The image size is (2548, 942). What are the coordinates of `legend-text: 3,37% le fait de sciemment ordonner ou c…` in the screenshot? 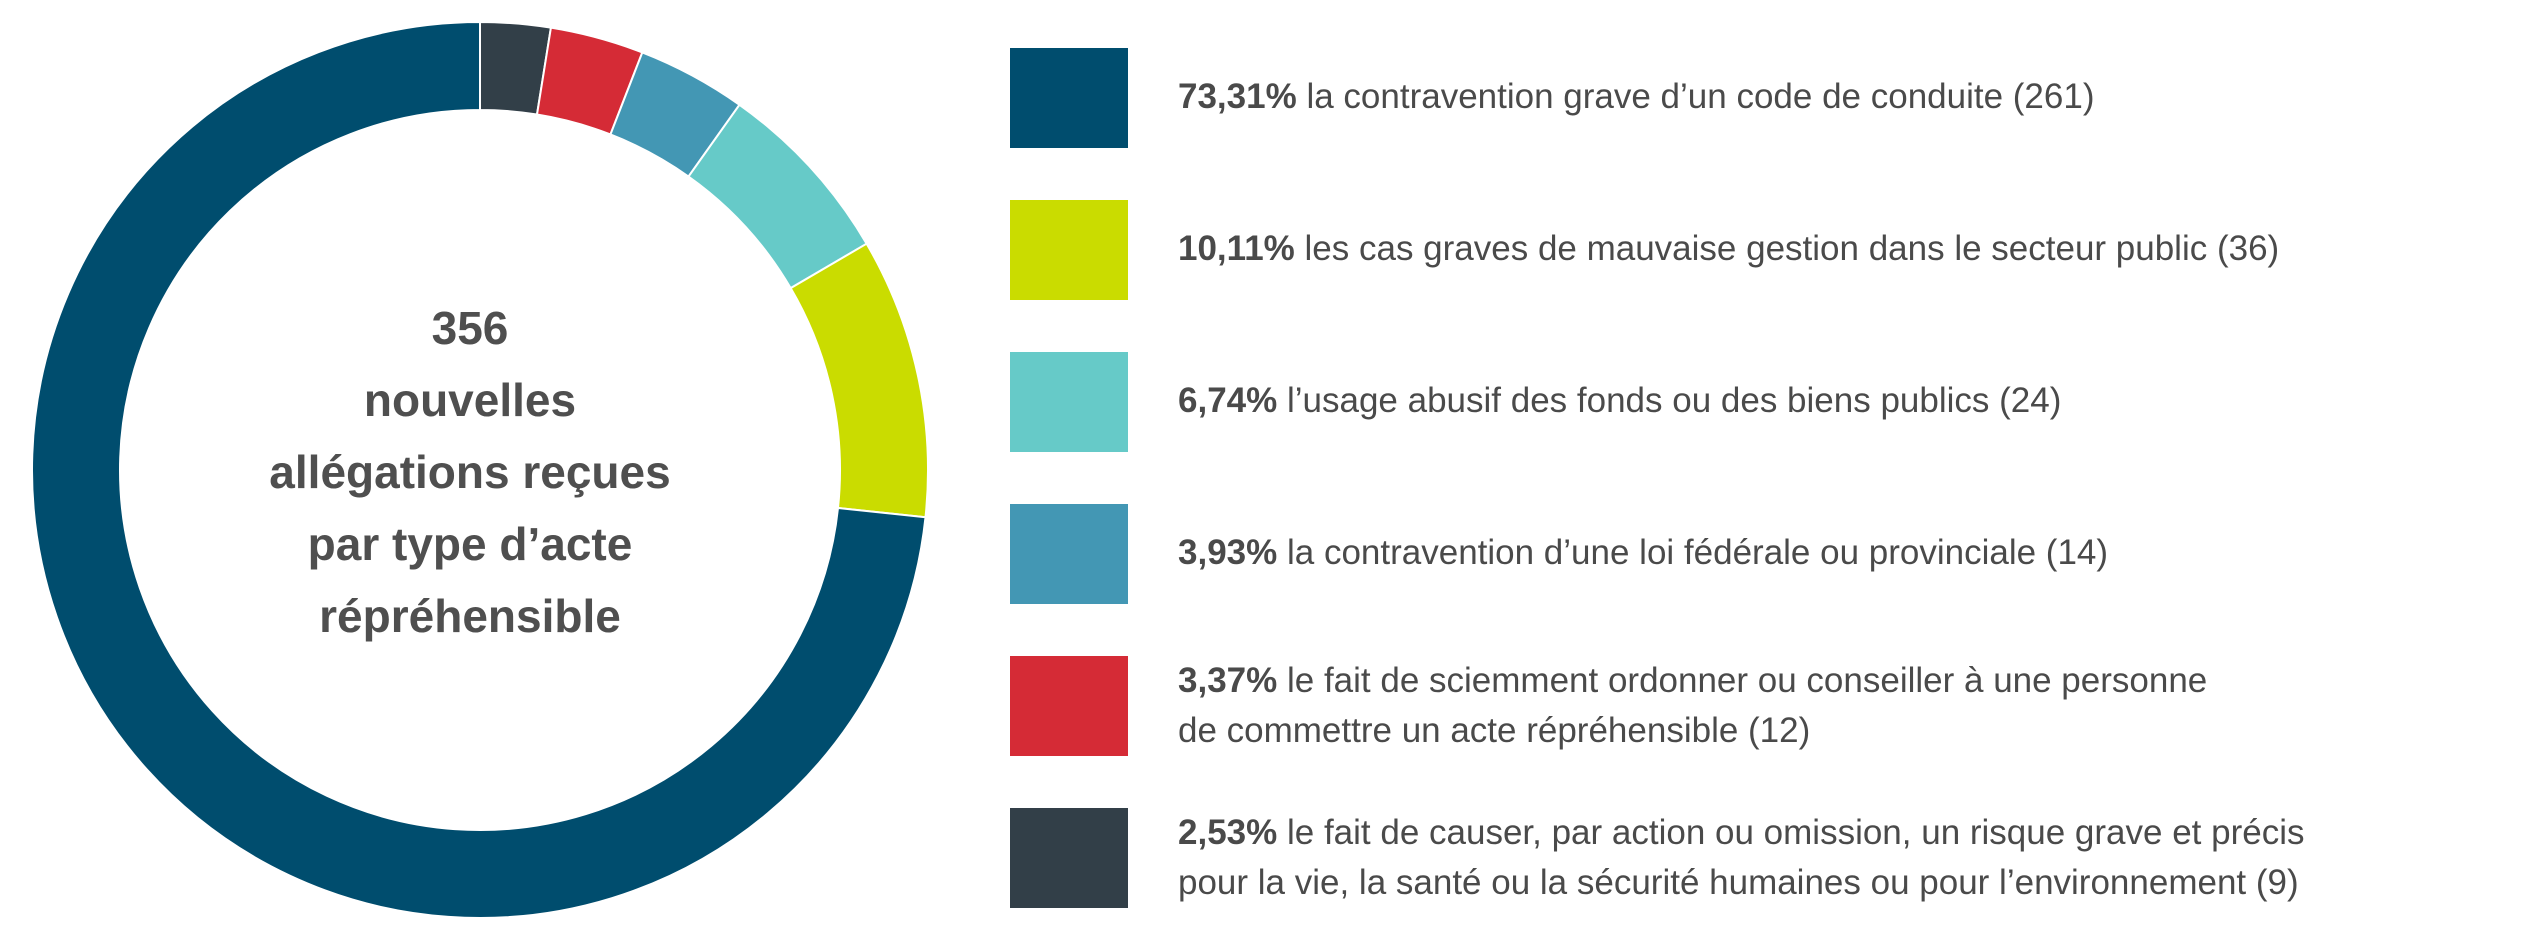 It's located at (1692, 706).